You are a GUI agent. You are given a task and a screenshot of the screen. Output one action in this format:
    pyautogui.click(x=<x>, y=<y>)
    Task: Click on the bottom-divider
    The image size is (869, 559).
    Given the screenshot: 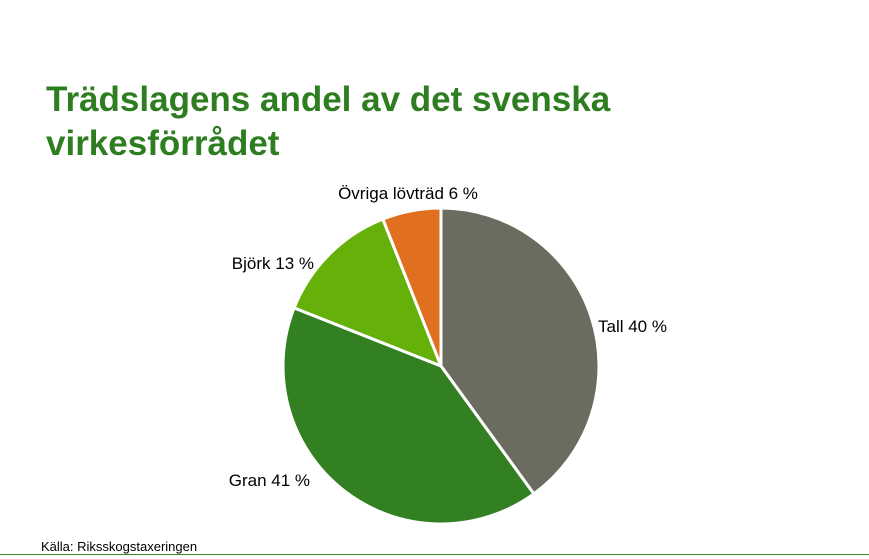 What is the action you would take?
    pyautogui.click(x=434, y=554)
    